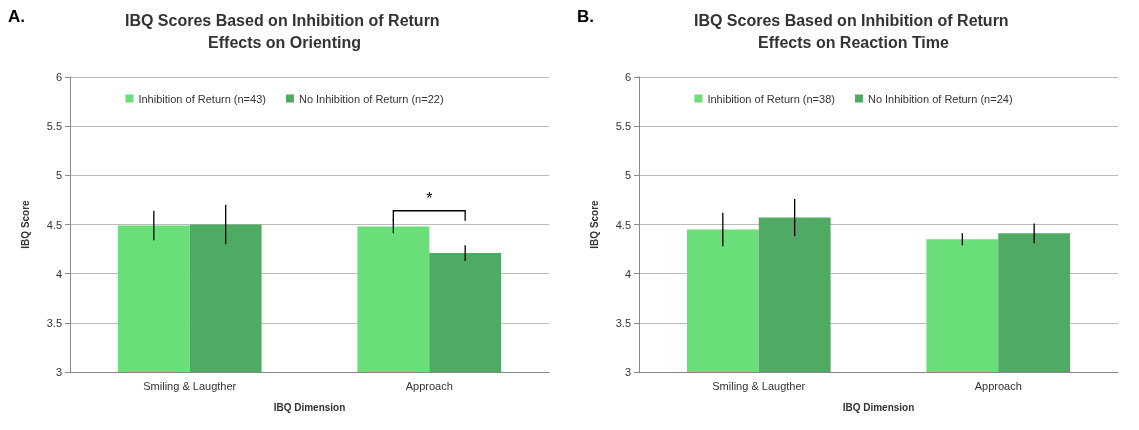  I want to click on legend-label: No Inhibition of Return (n=24), so click(940, 98).